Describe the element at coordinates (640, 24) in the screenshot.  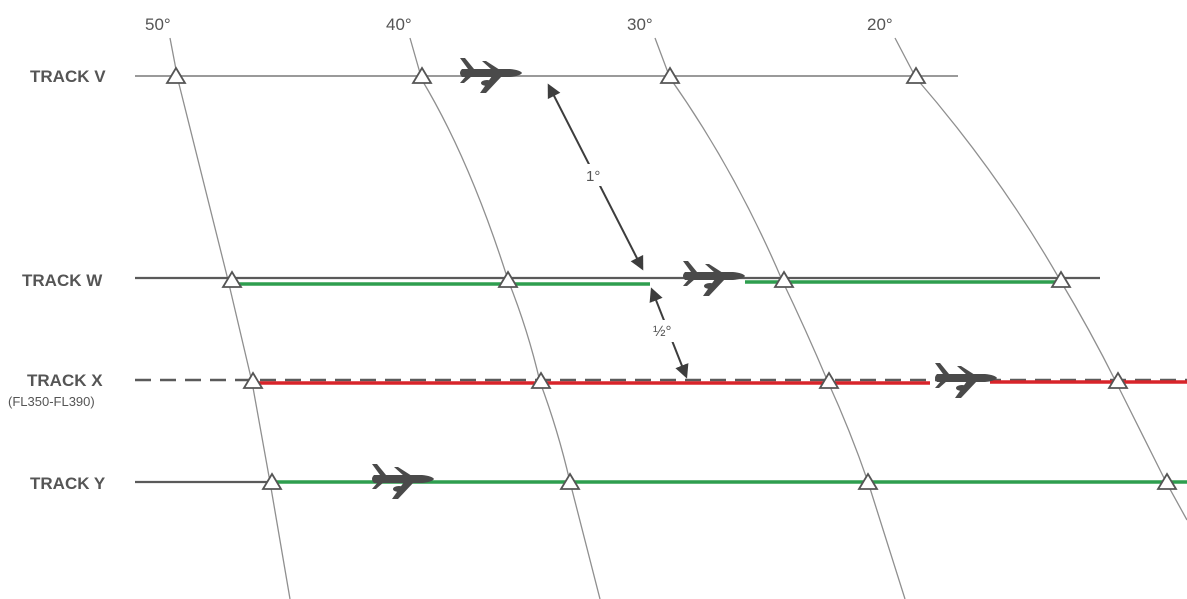
I see `longitude-label-30: 30°` at that location.